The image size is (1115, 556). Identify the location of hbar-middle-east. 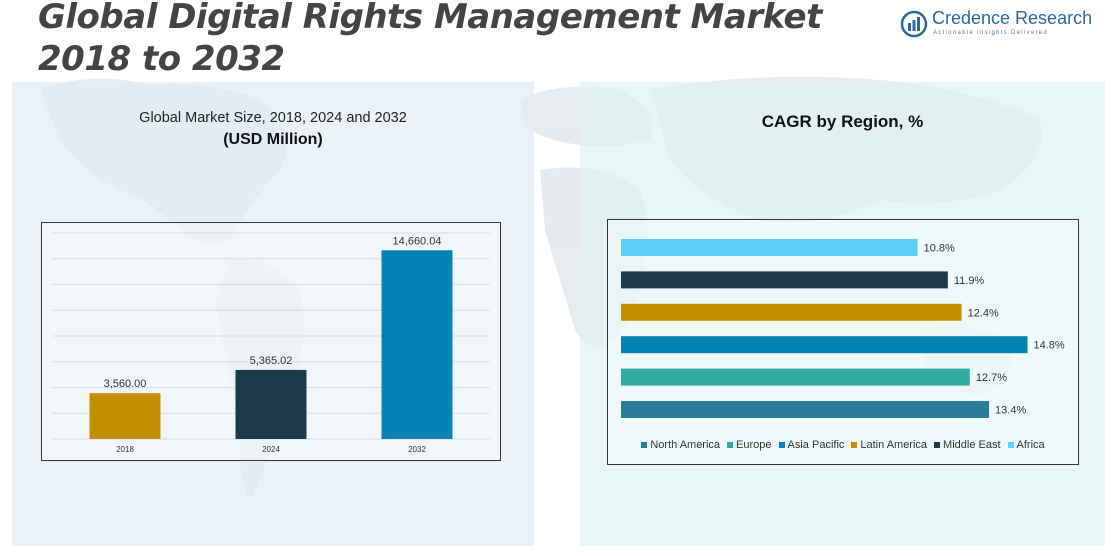
(784, 280).